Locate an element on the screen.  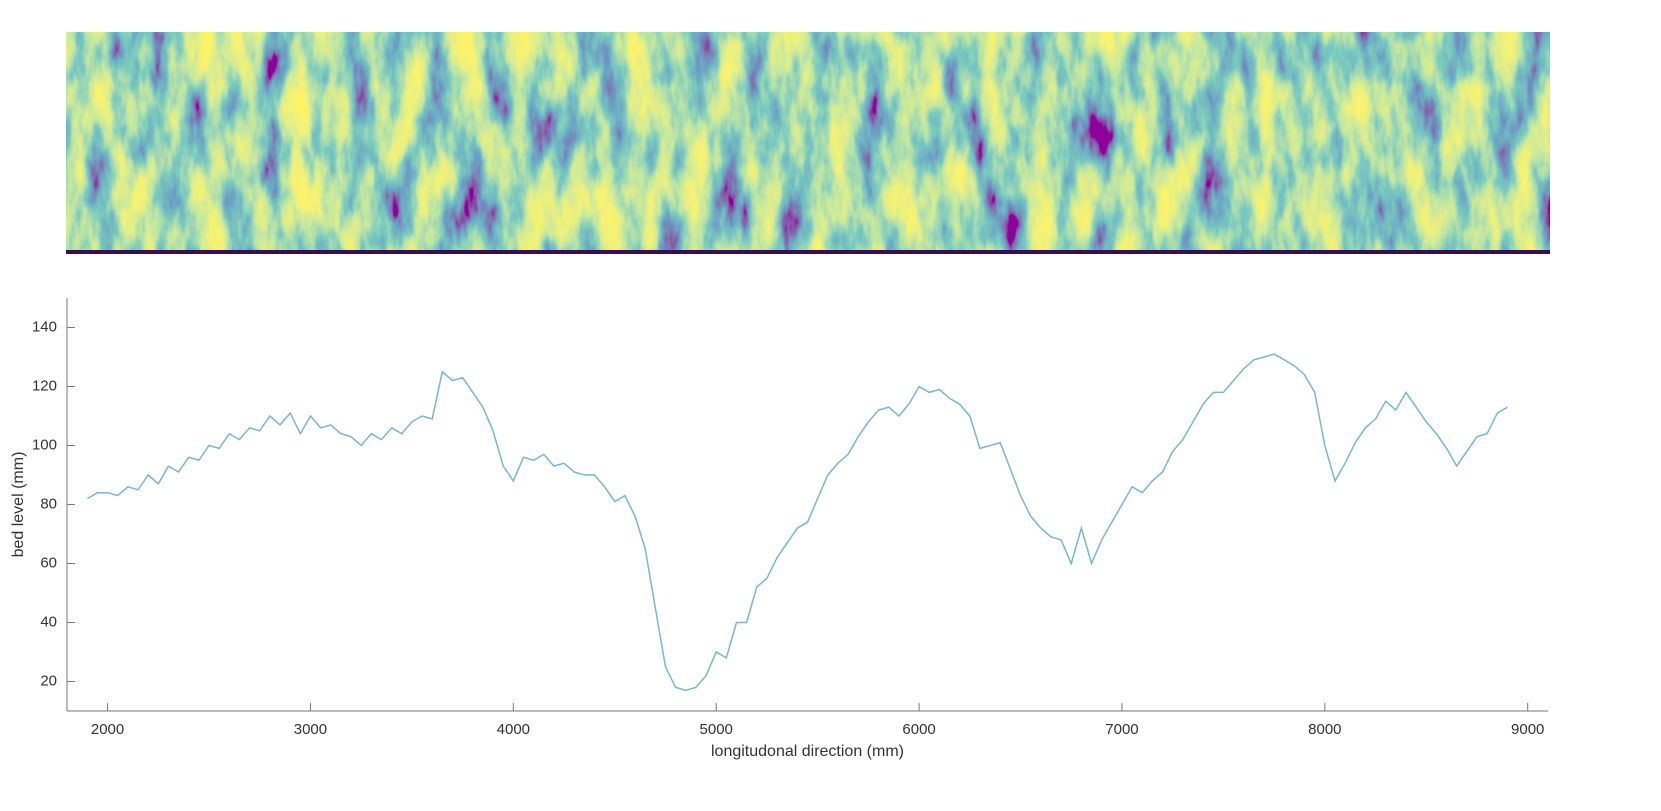
y-tick-label: 120 is located at coordinates (44, 385).